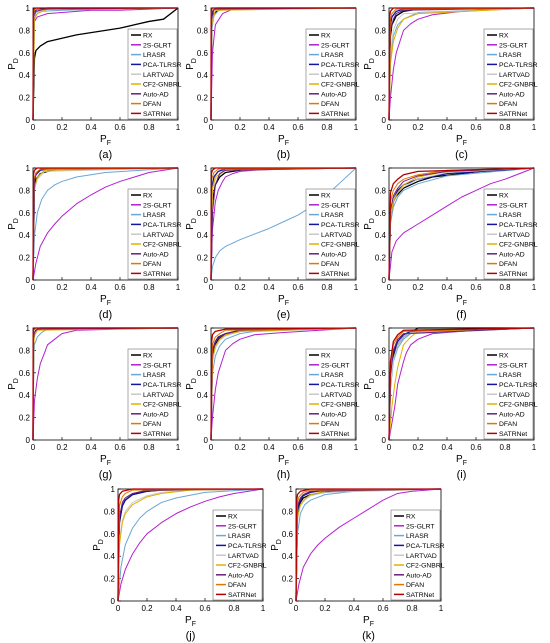 The width and height of the screenshot is (550, 643). What do you see at coordinates (105, 475) in the screenshot?
I see `panel-caption: (g)` at bounding box center [105, 475].